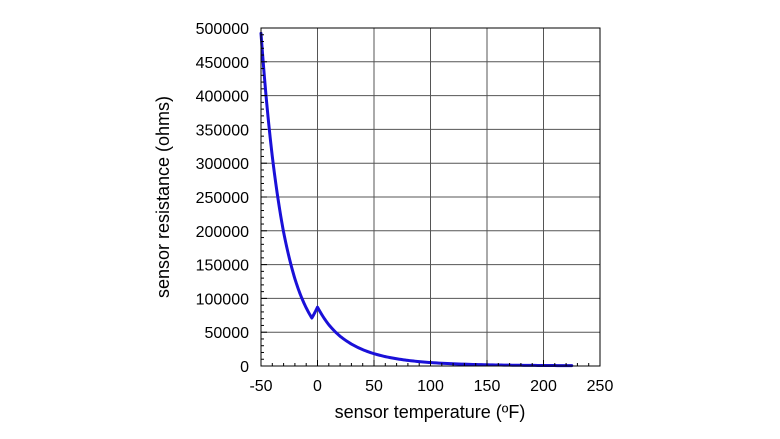 The width and height of the screenshot is (780, 439). What do you see at coordinates (487, 386) in the screenshot?
I see `x-tick-label: 150` at bounding box center [487, 386].